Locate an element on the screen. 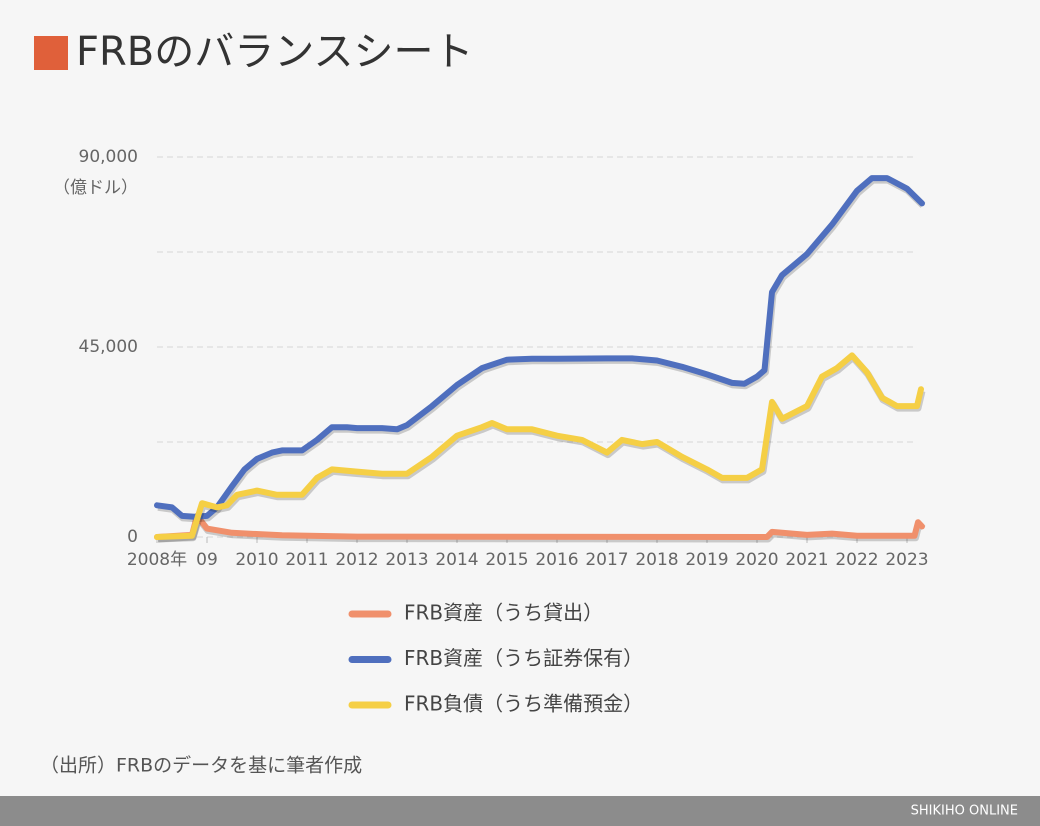 The image size is (1040, 826). x-tick-label: 2021 is located at coordinates (806, 560).